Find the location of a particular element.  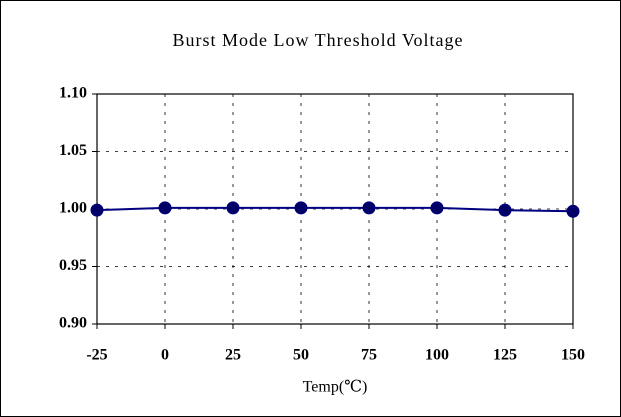

y-tick-label: 1.05 is located at coordinates (73, 150).